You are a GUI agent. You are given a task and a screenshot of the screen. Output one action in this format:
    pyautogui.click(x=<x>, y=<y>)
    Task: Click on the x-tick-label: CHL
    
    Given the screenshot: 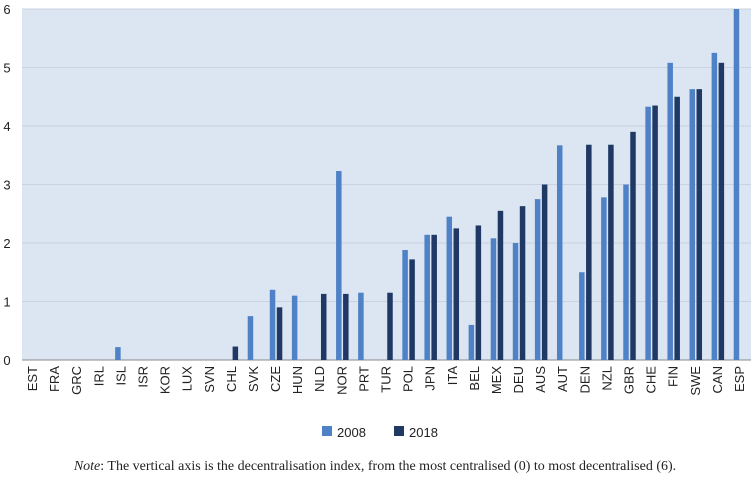 What is the action you would take?
    pyautogui.click(x=231, y=379)
    